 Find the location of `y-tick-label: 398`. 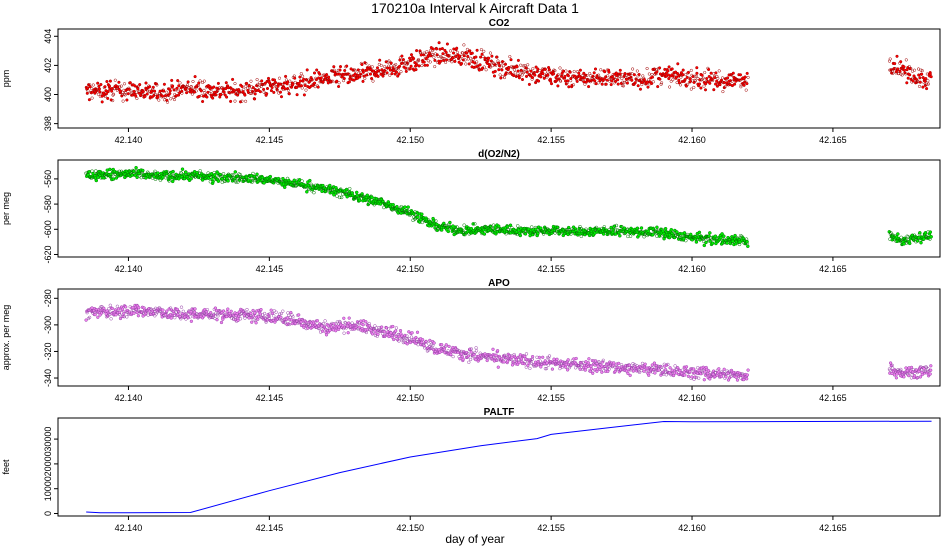

y-tick-label: 398 is located at coordinates (48, 123).